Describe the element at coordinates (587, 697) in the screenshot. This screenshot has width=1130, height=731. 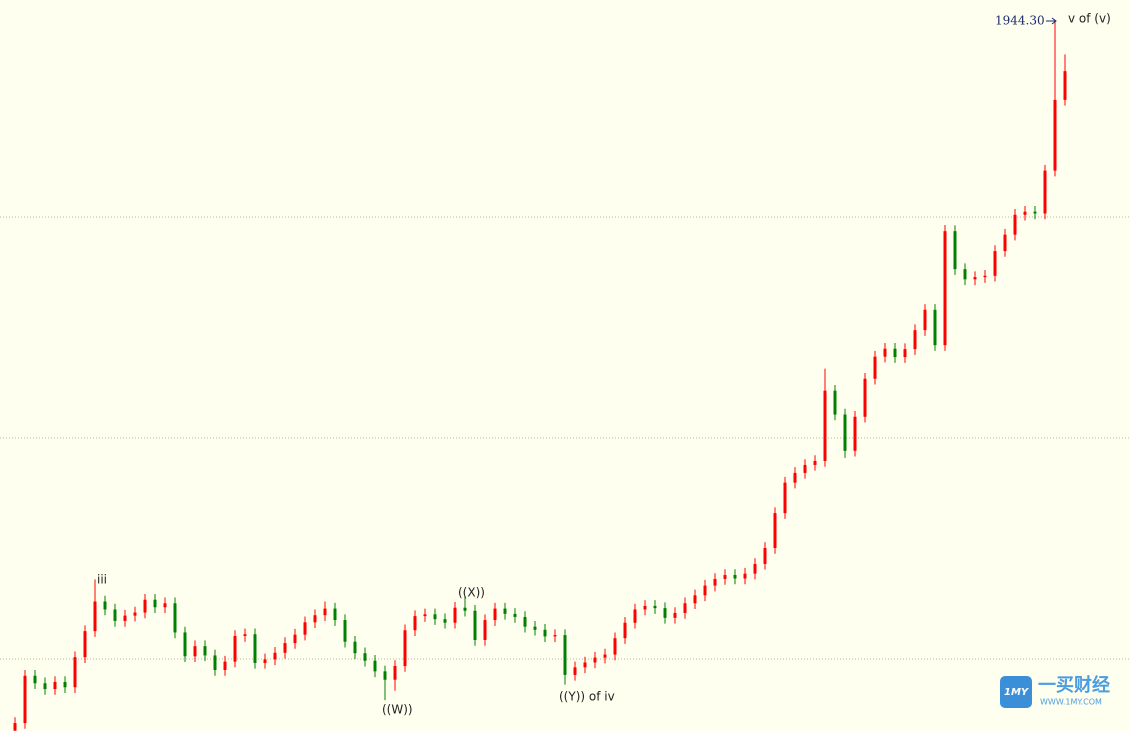
I see `wave-label: ((Y)) of iv` at that location.